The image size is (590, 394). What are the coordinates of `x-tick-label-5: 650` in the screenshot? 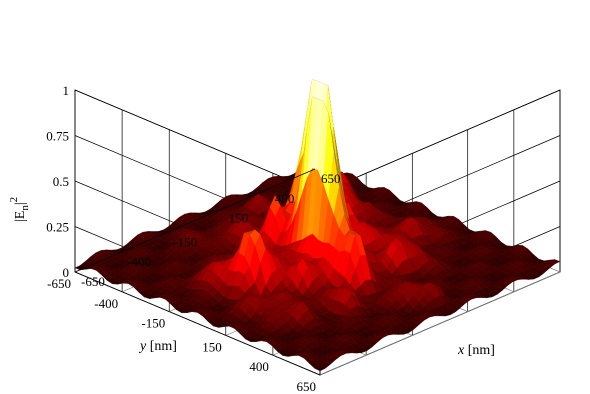 It's located at (331, 178).